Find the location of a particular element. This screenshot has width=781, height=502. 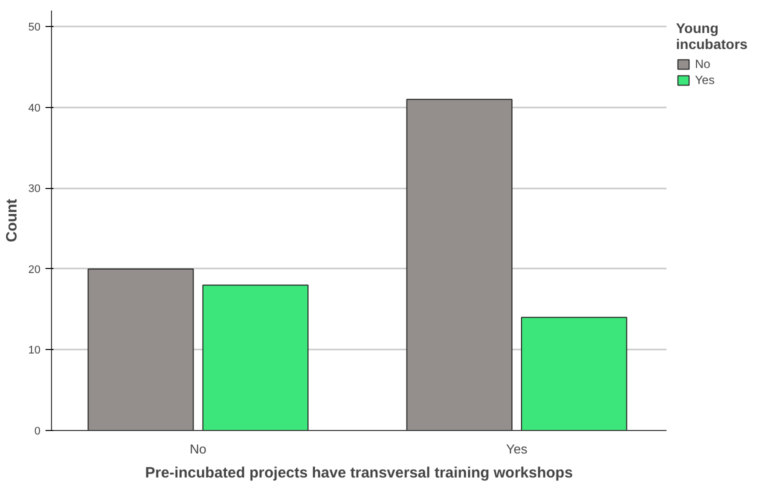

legend-label: No is located at coordinates (703, 64).